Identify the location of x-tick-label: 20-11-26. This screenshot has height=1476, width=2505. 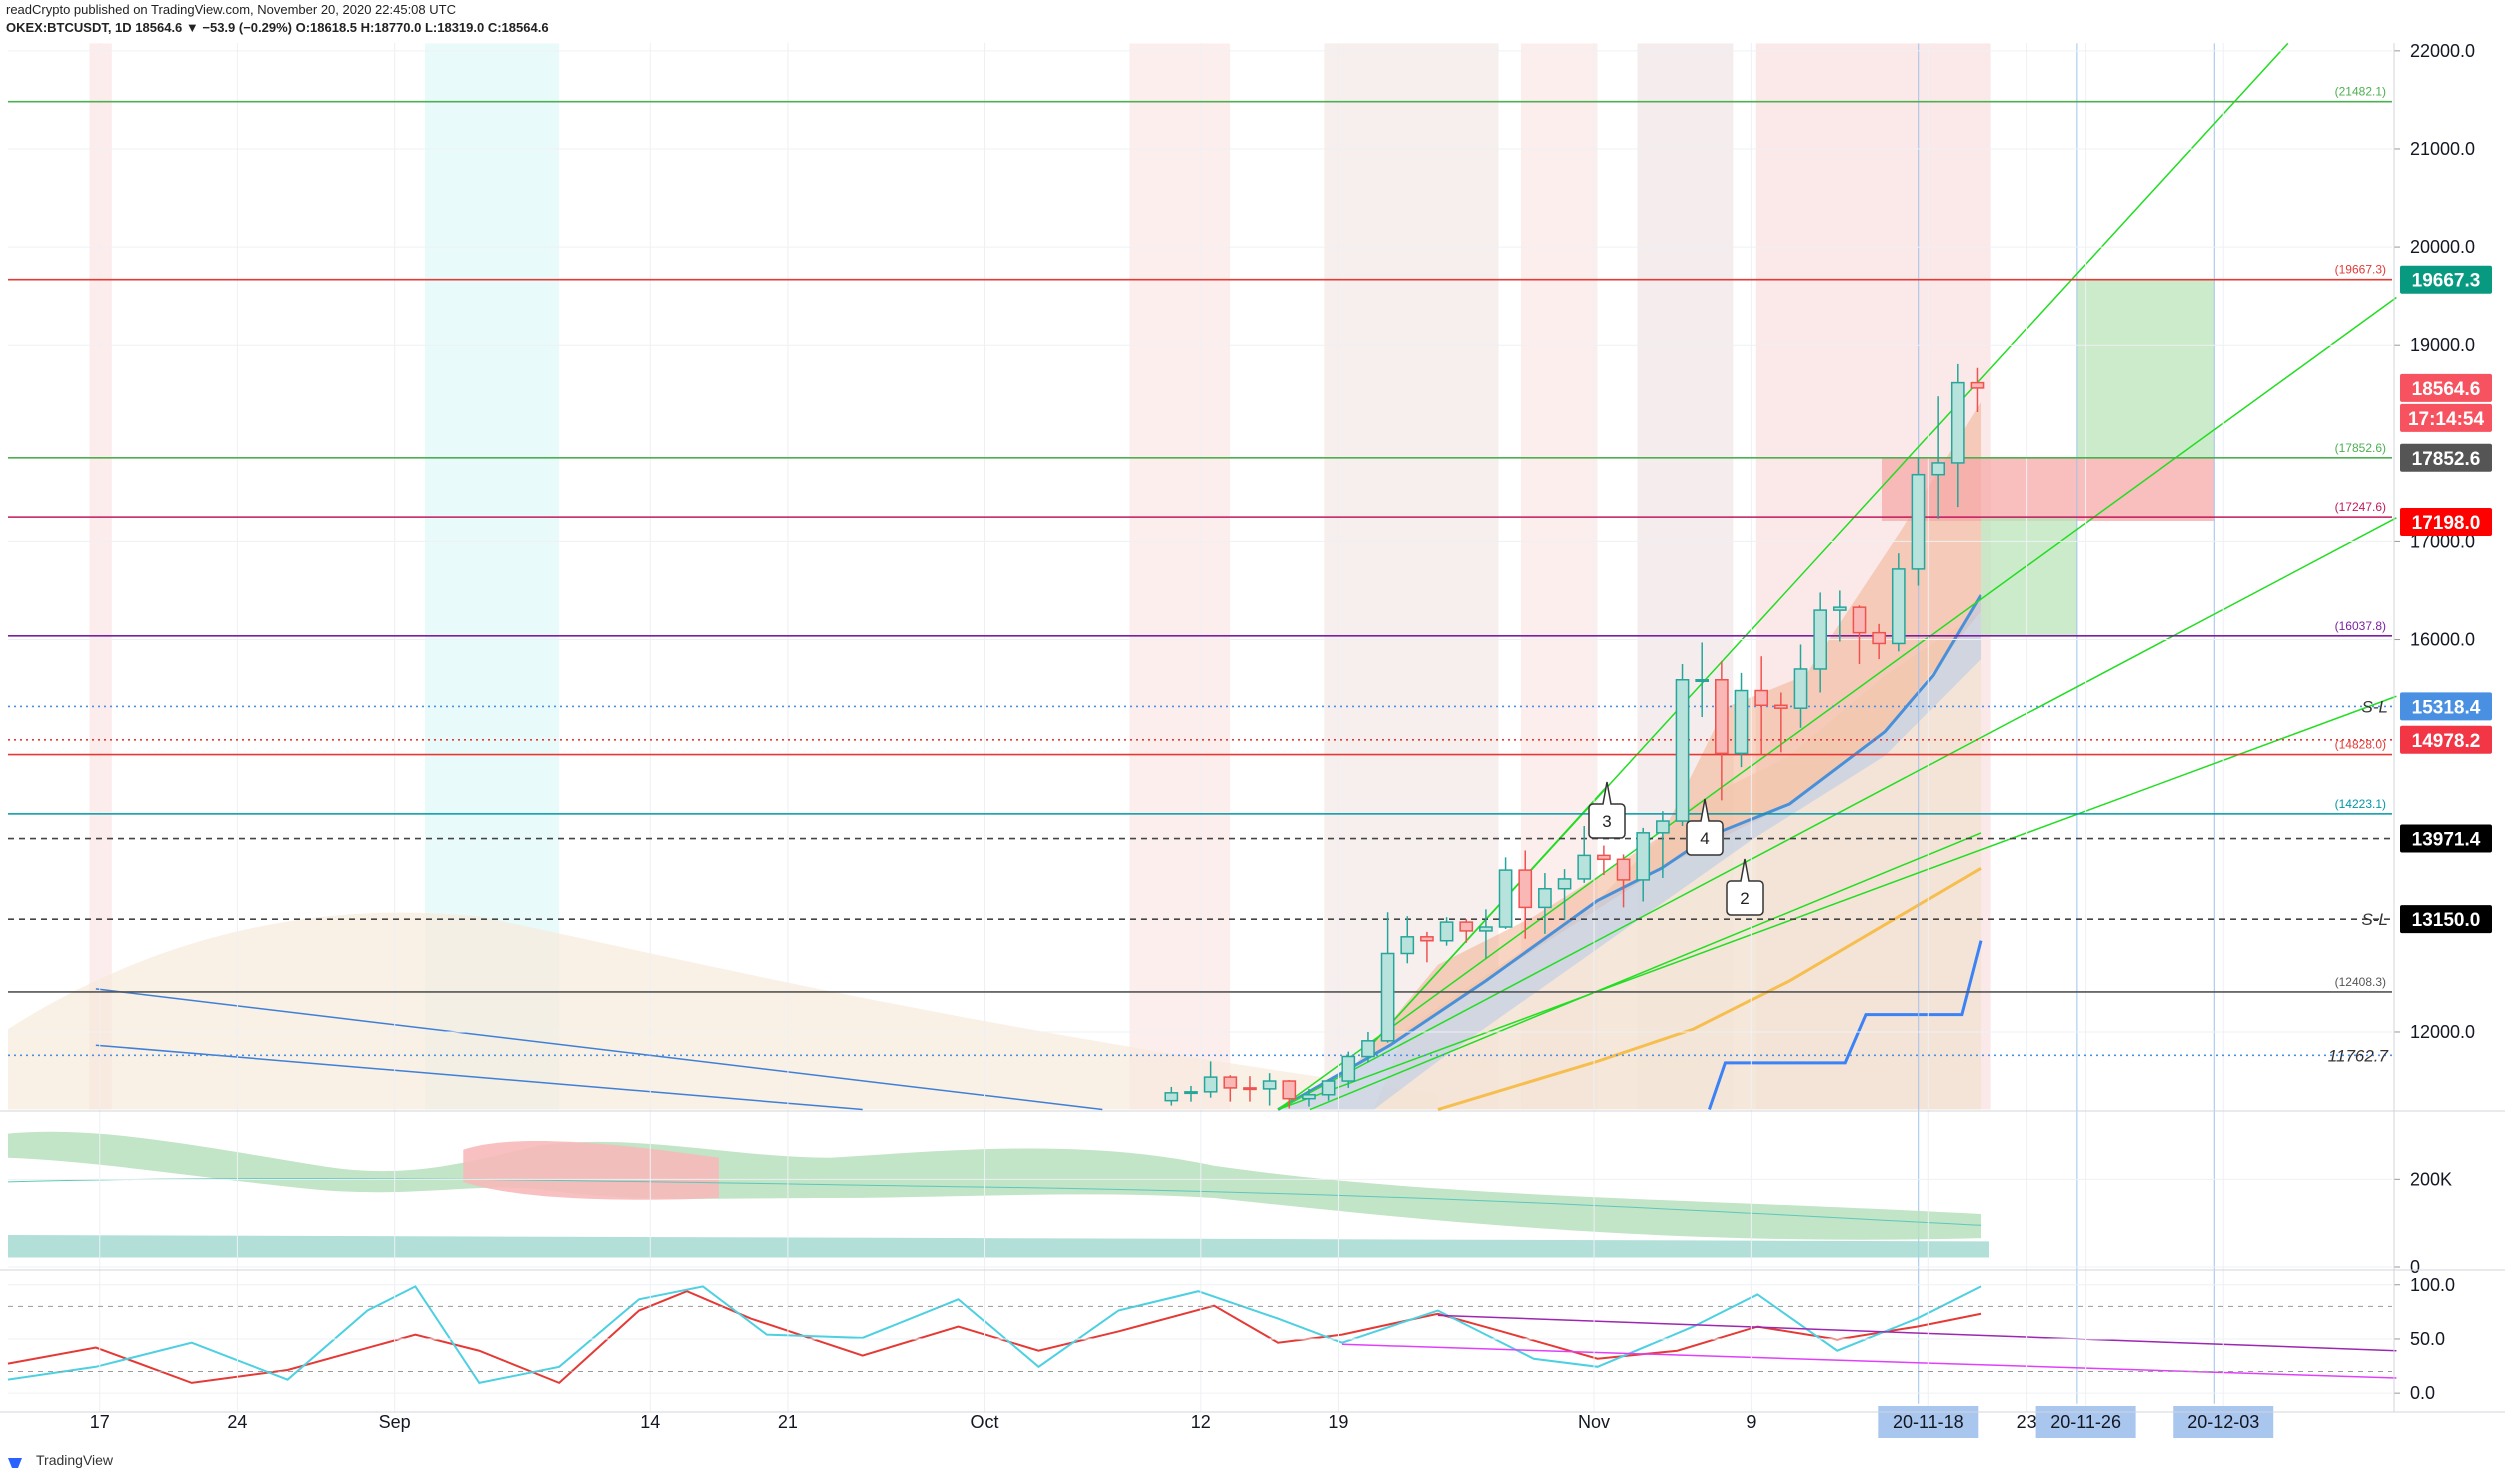
(2085, 1422).